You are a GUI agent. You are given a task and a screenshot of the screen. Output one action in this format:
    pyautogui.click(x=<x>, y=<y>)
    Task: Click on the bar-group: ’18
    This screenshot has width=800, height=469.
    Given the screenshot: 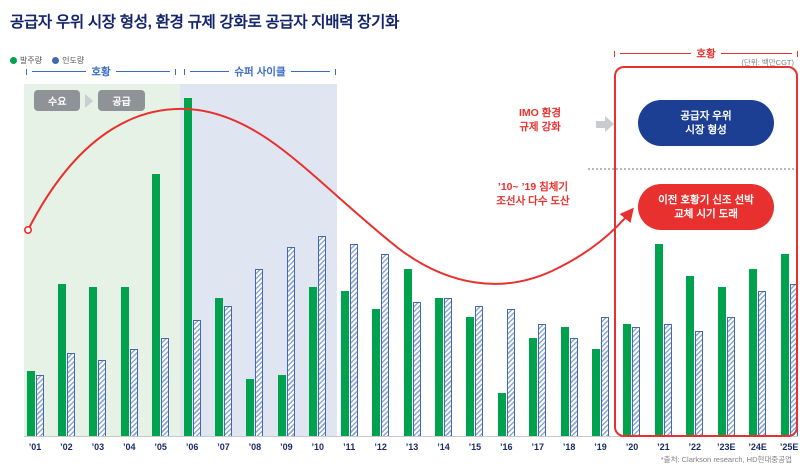 What is the action you would take?
    pyautogui.click(x=569, y=389)
    